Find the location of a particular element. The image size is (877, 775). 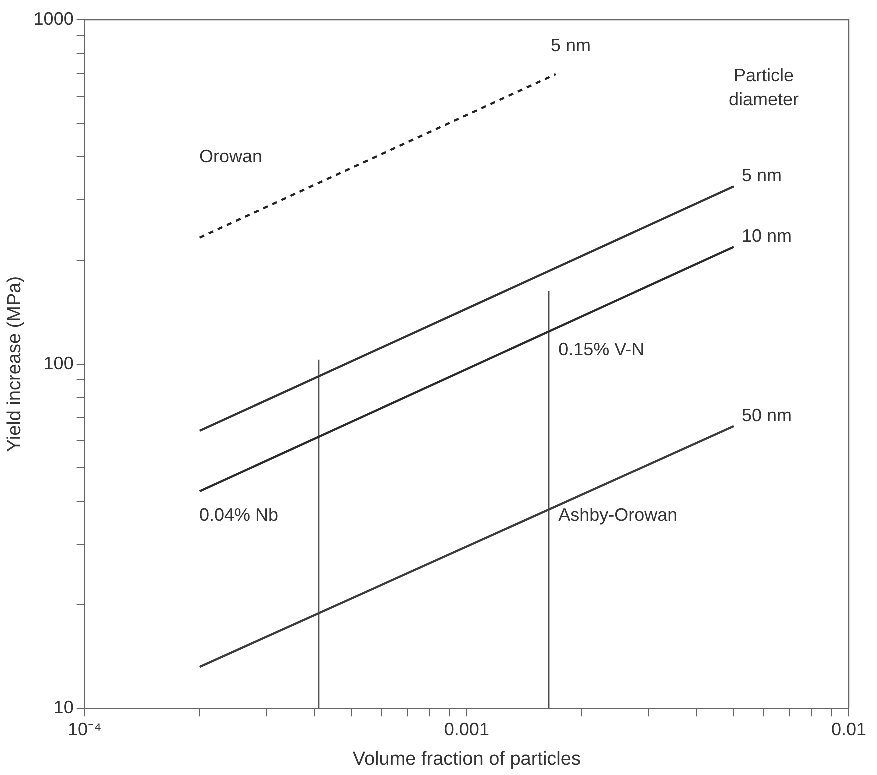

x-tick-label: 10⁻⁴ is located at coordinates (85, 729).